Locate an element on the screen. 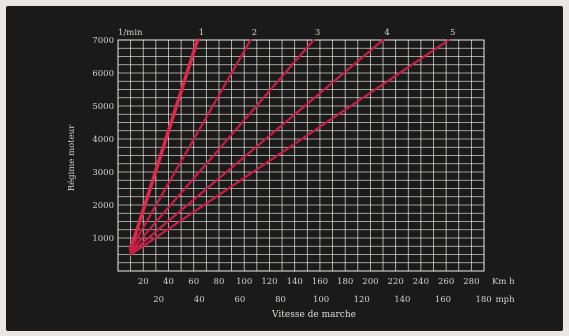 This screenshot has height=336, width=569. x-tick-label-mph: 120 is located at coordinates (362, 300).